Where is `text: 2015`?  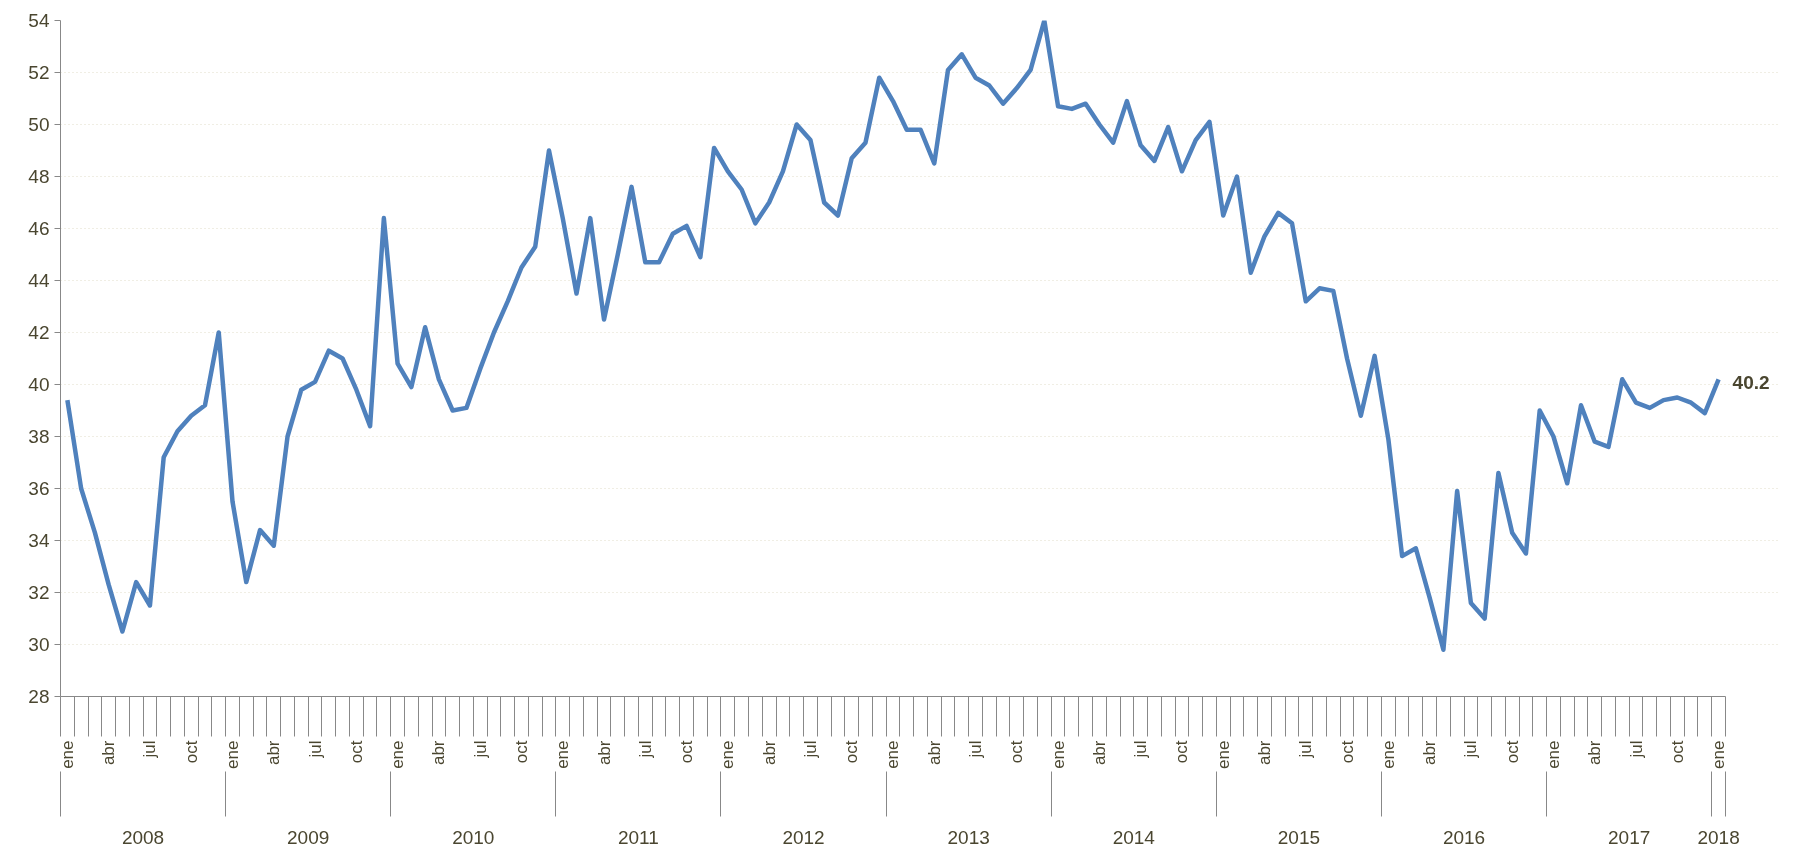
text: 2015 is located at coordinates (1299, 837).